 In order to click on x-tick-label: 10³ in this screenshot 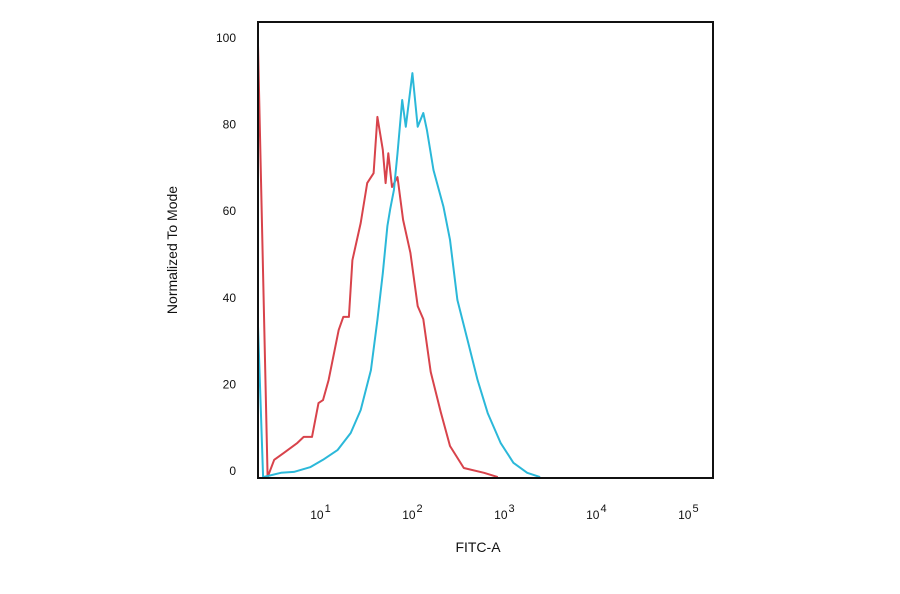, I will do `click(504, 512)`.